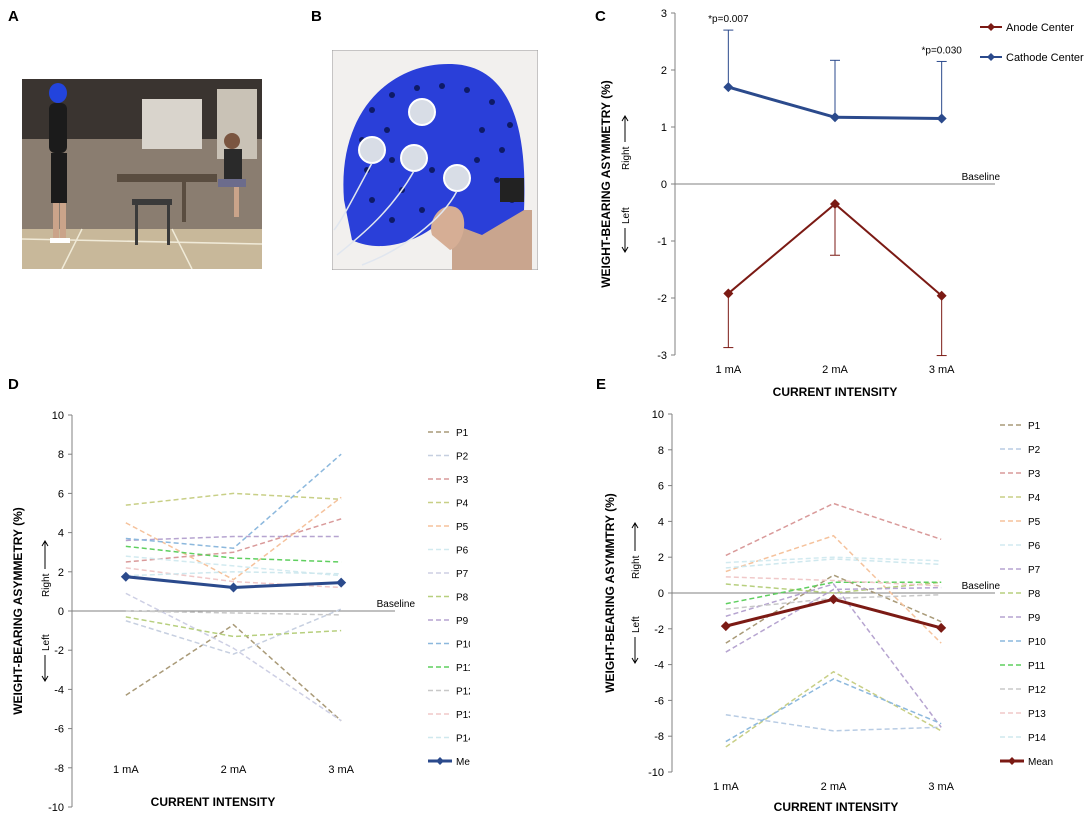  What do you see at coordinates (61, 455) in the screenshot?
I see `y-tick-label: 8` at bounding box center [61, 455].